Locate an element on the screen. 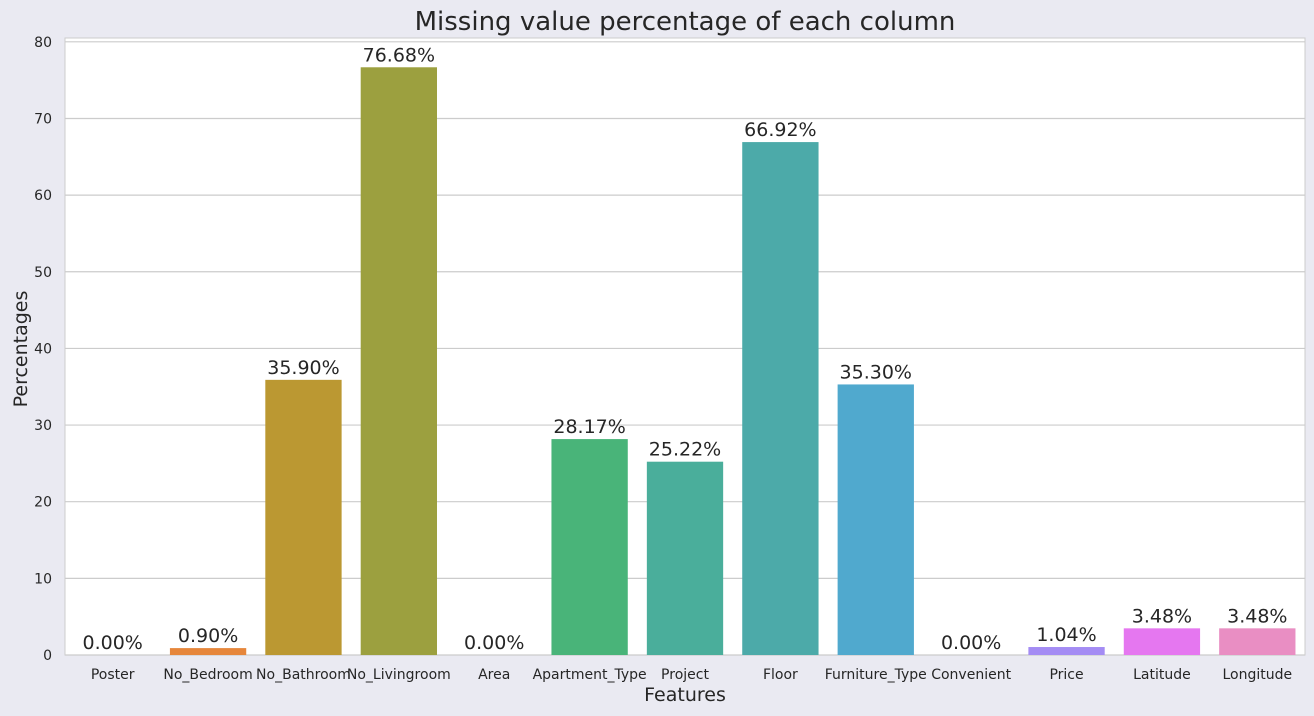  y-tick-label: 50 is located at coordinates (43, 273).